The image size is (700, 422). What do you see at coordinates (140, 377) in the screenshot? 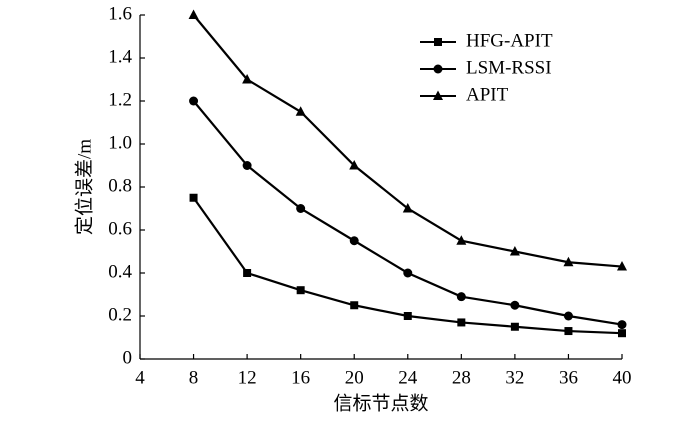
I see `x-tick-label: 4` at bounding box center [140, 377].